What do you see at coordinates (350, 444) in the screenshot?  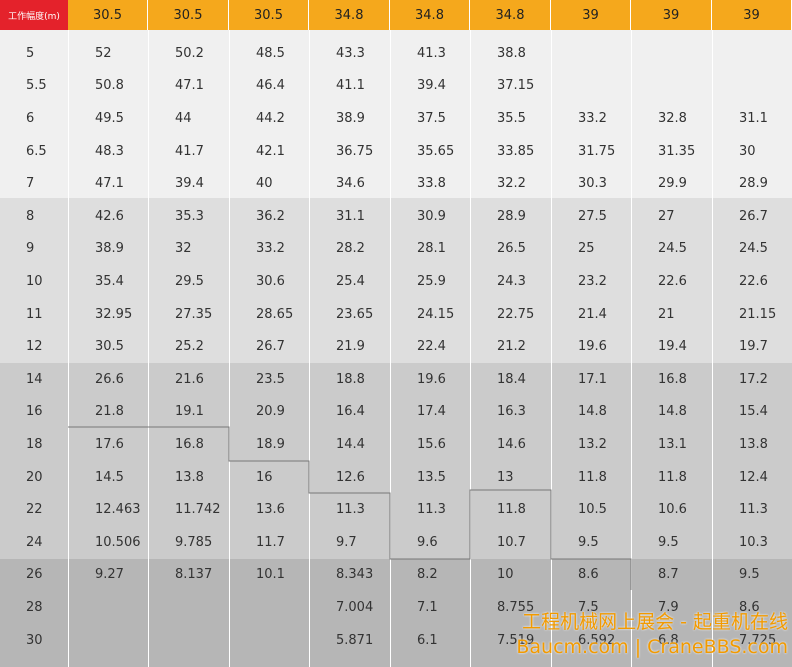 I see `table-cell: 14.4` at bounding box center [350, 444].